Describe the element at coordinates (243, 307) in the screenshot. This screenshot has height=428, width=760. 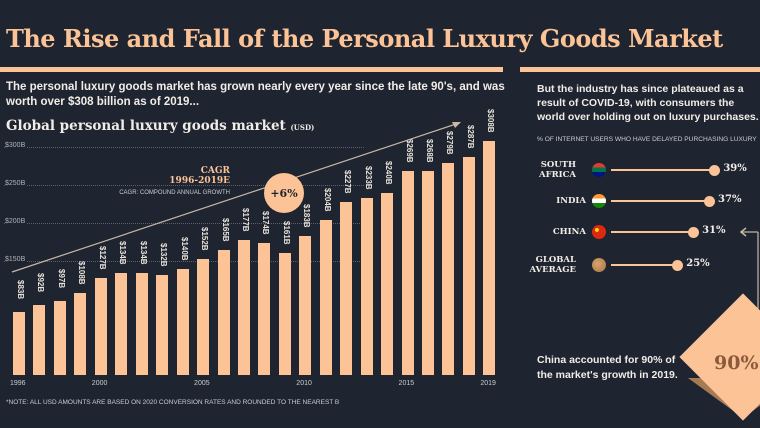
I see `bar-2007` at that location.